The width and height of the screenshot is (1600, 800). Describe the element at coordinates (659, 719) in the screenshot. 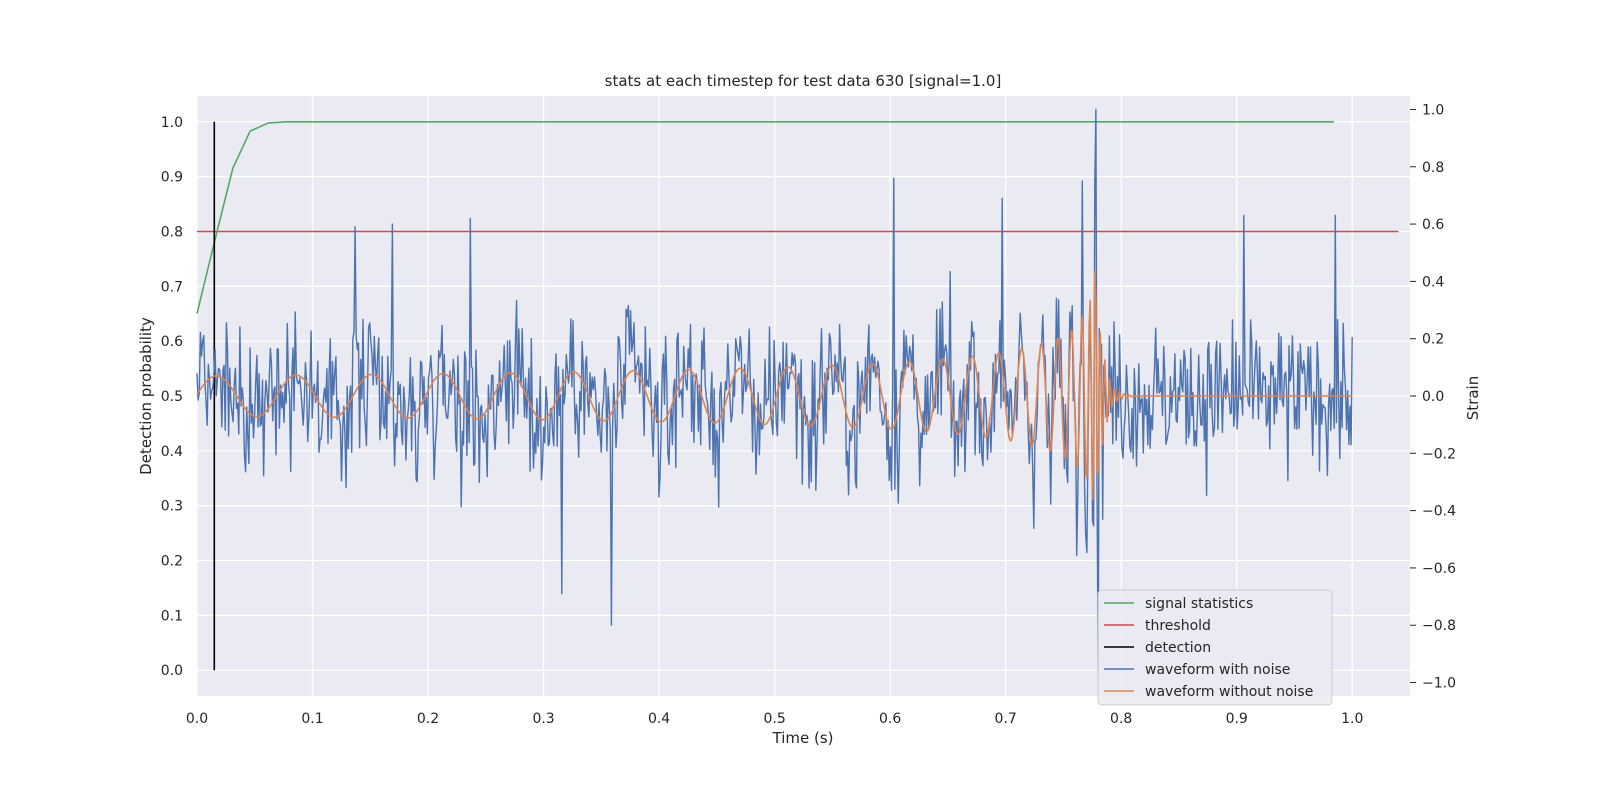

I see `x-tick-label: 0.4` at that location.